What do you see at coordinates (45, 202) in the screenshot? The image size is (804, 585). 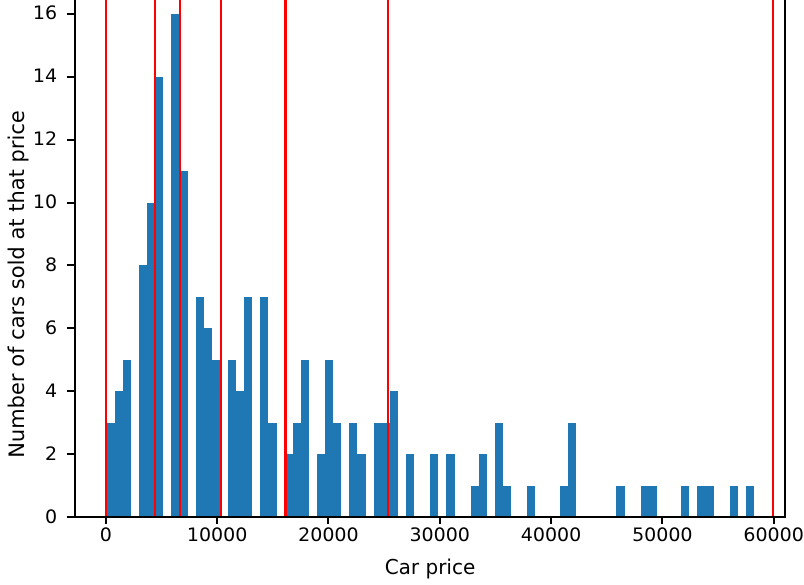 I see `y-tick-label: 10` at bounding box center [45, 202].